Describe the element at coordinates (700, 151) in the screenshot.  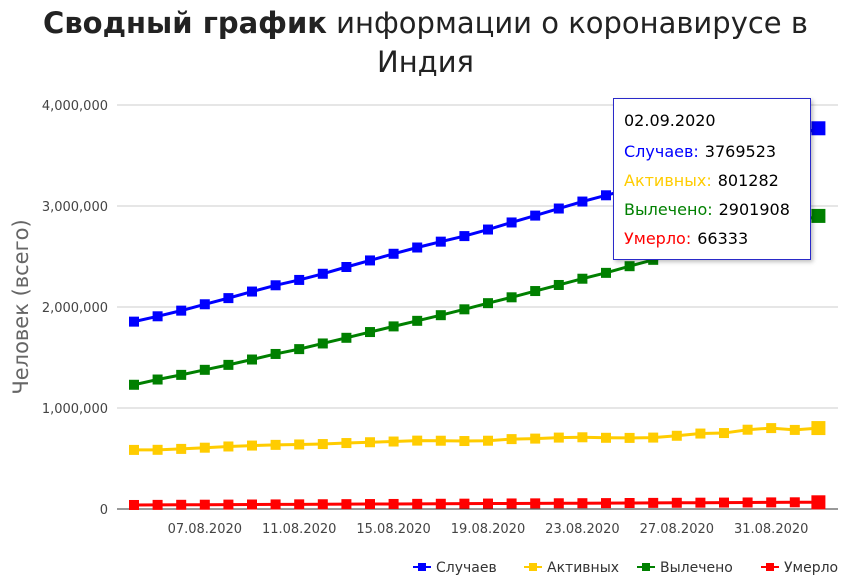
I see `tooltip-row-cases: Случаев: 3769523` at that location.